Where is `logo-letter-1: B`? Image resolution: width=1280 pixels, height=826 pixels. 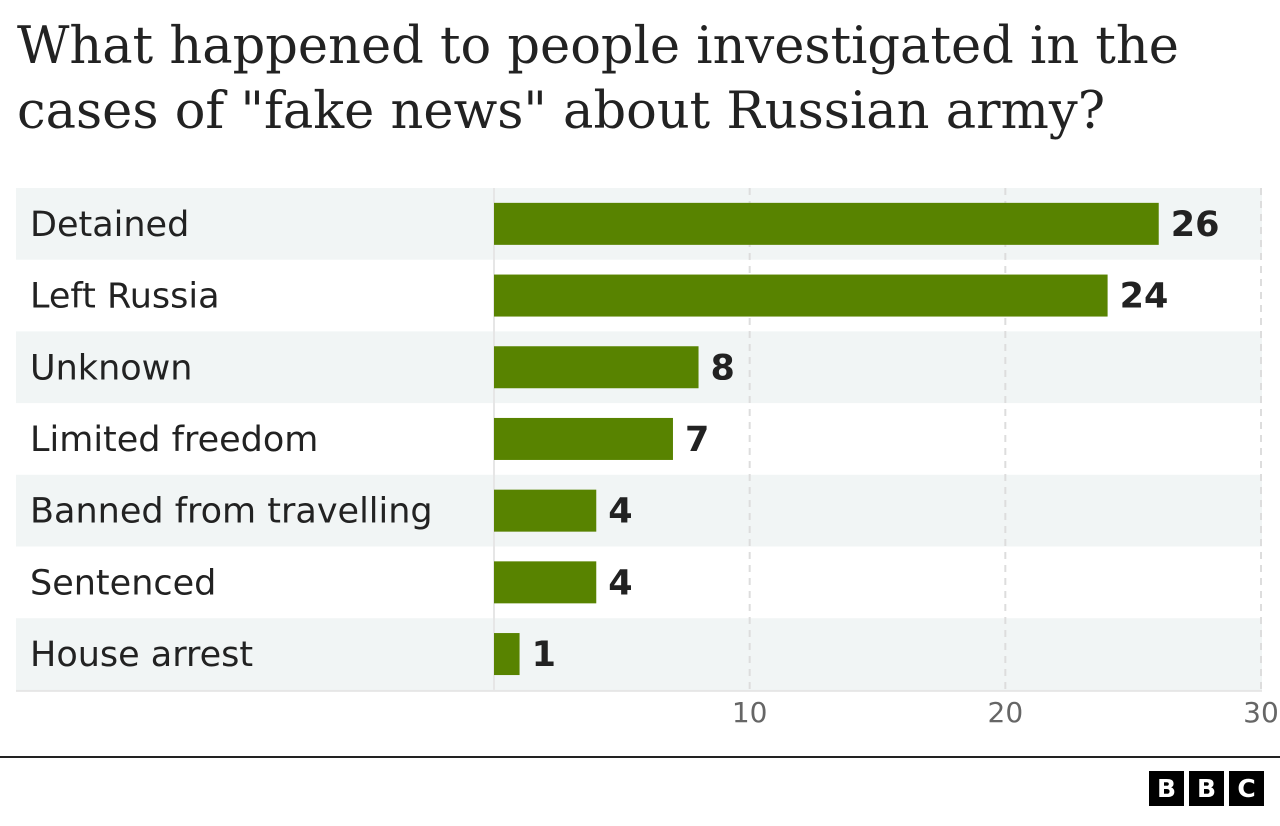 logo-letter-1: B is located at coordinates (1166, 788).